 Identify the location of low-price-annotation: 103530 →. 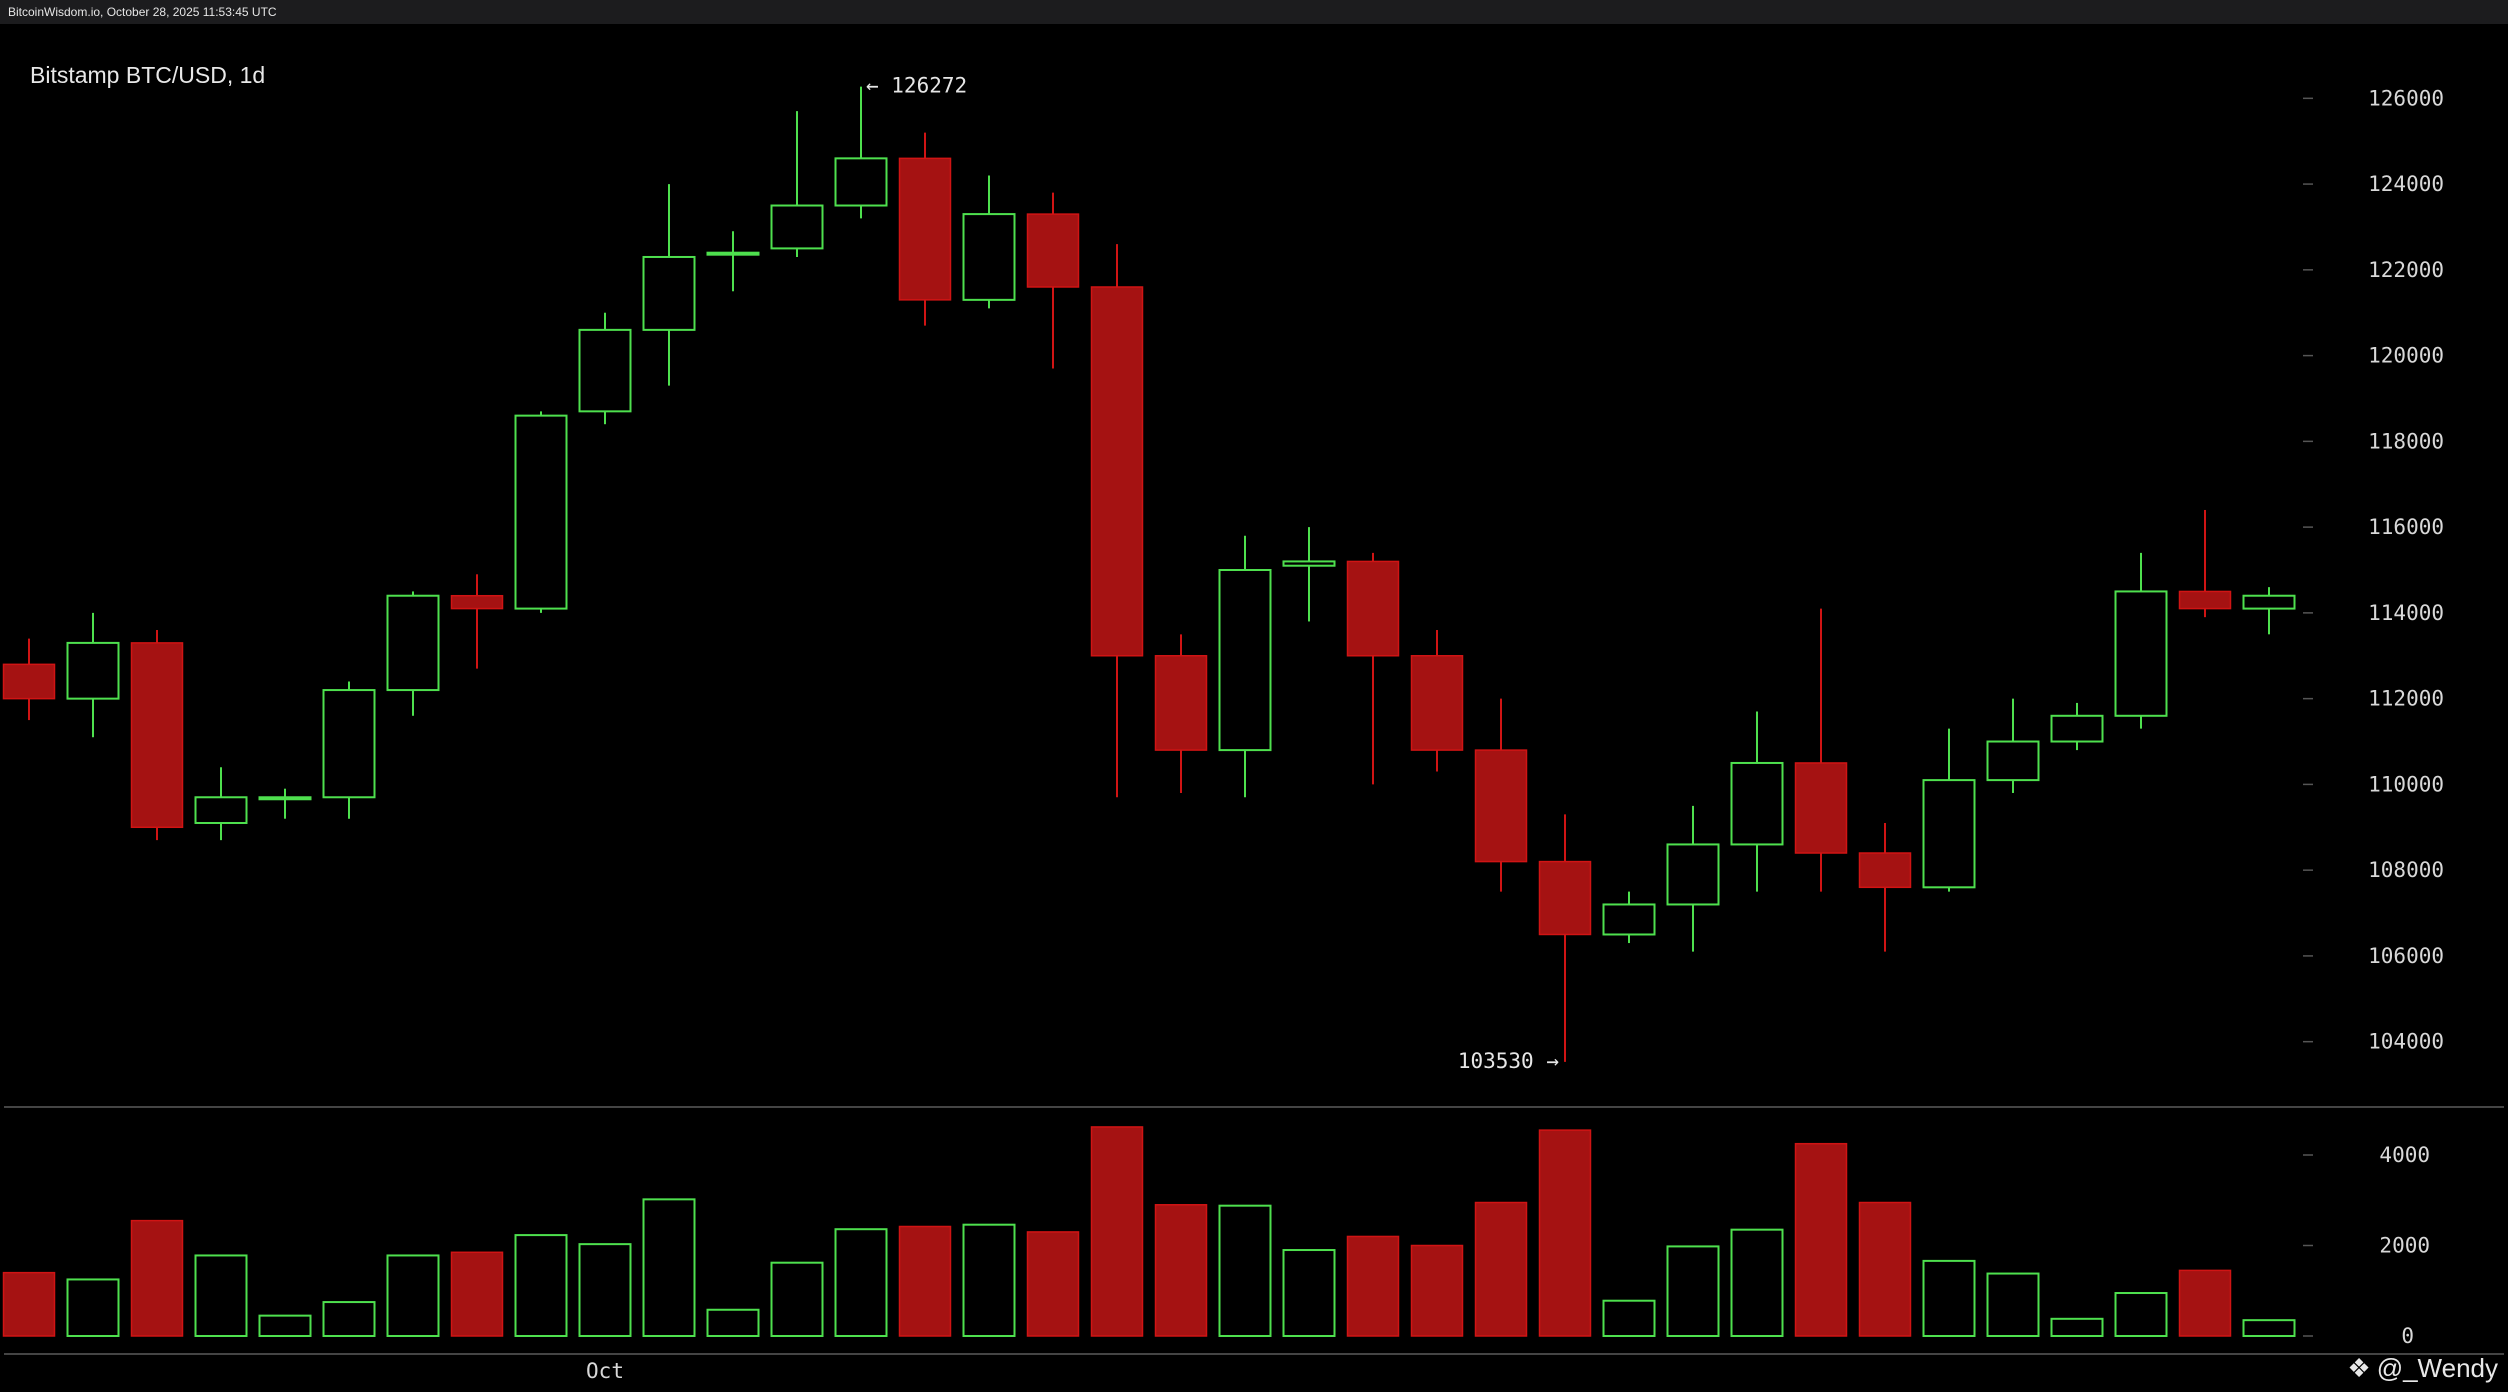
(1508, 1061).